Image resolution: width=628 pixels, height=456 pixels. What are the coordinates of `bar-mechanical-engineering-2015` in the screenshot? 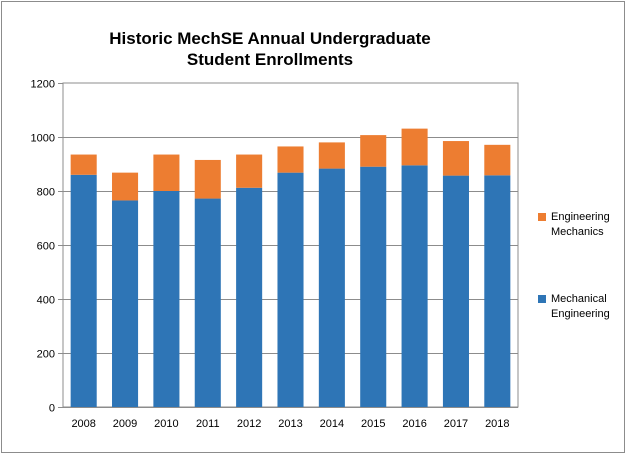 It's located at (373, 286).